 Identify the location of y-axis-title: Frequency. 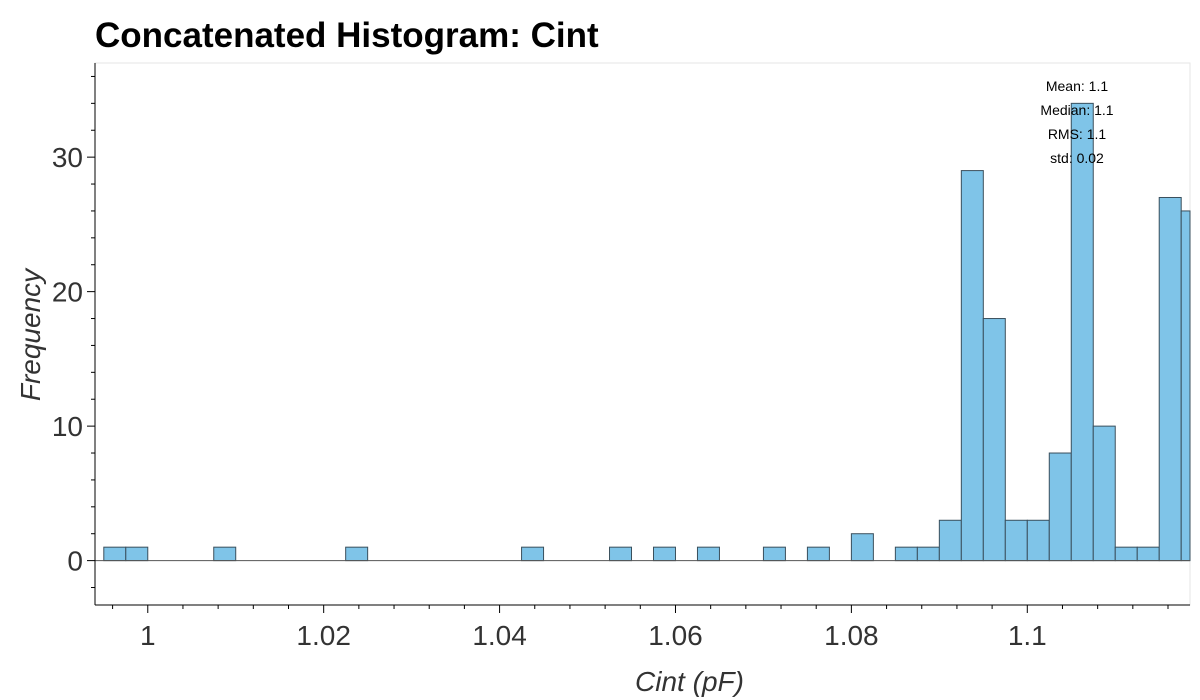
(30, 334).